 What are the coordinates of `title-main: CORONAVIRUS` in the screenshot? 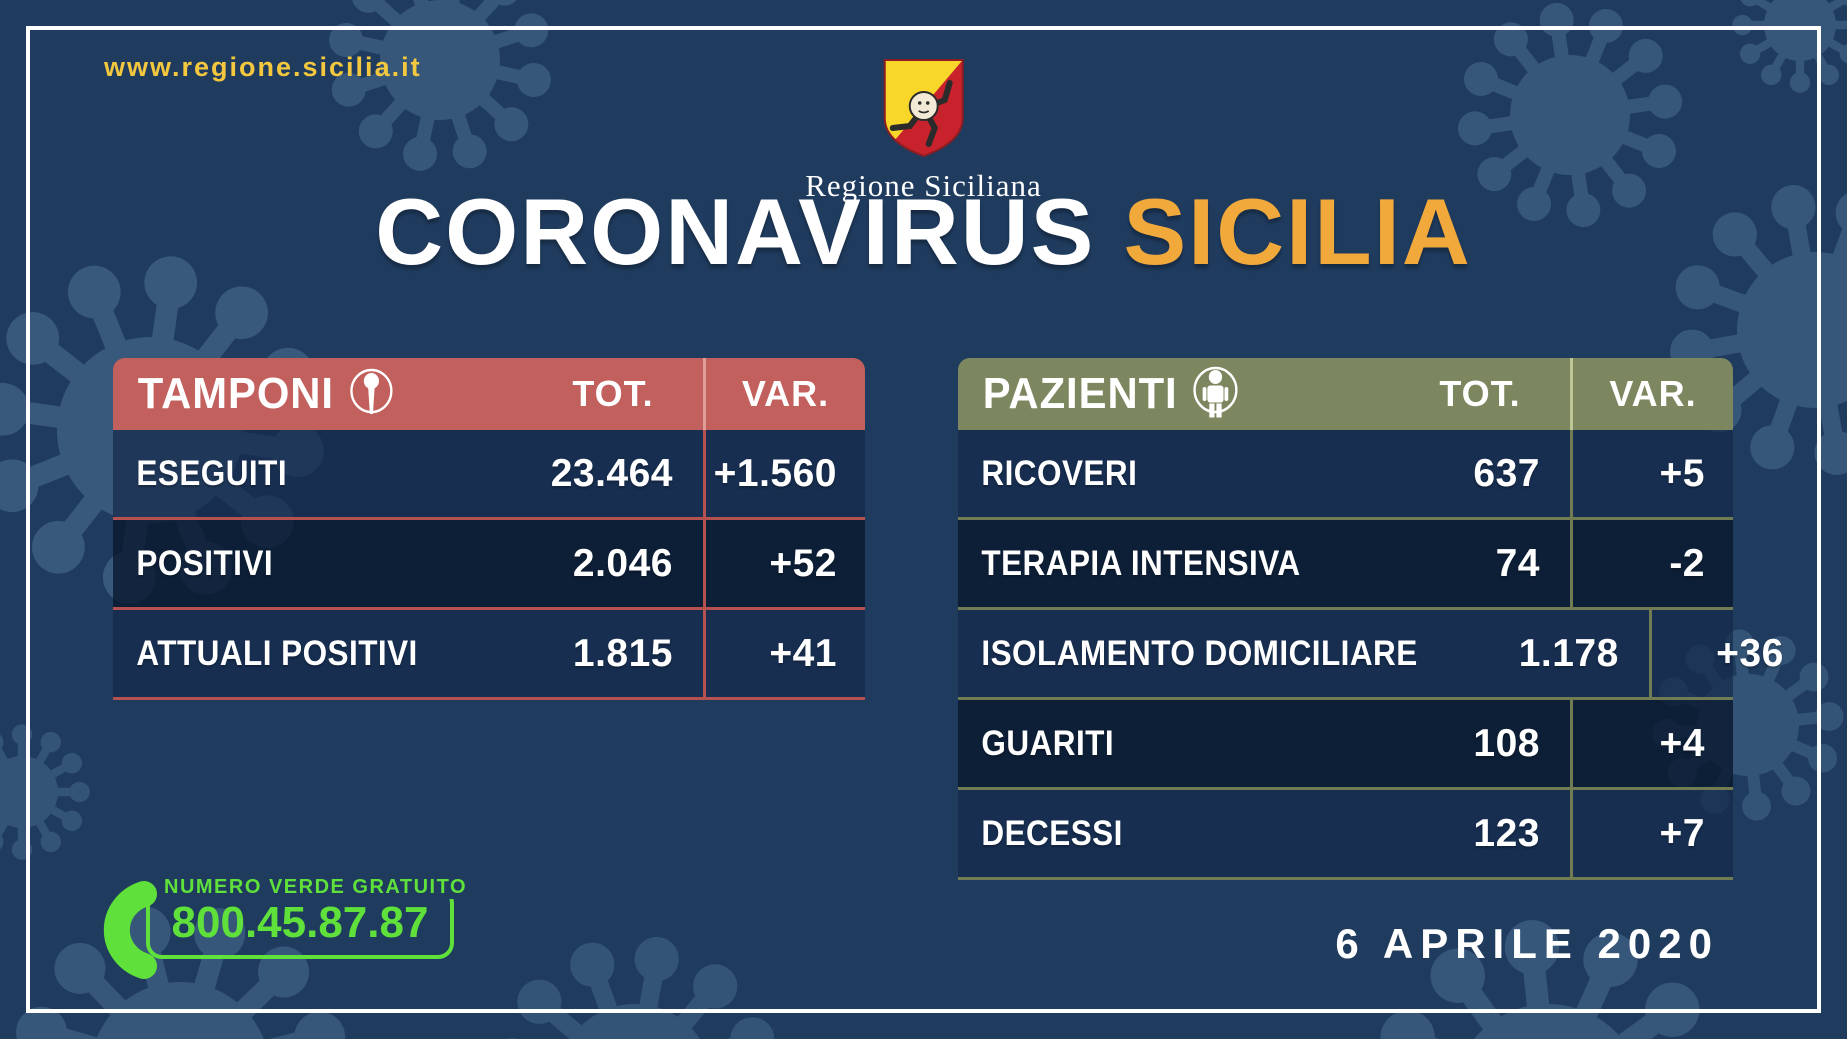 It's located at (749, 231).